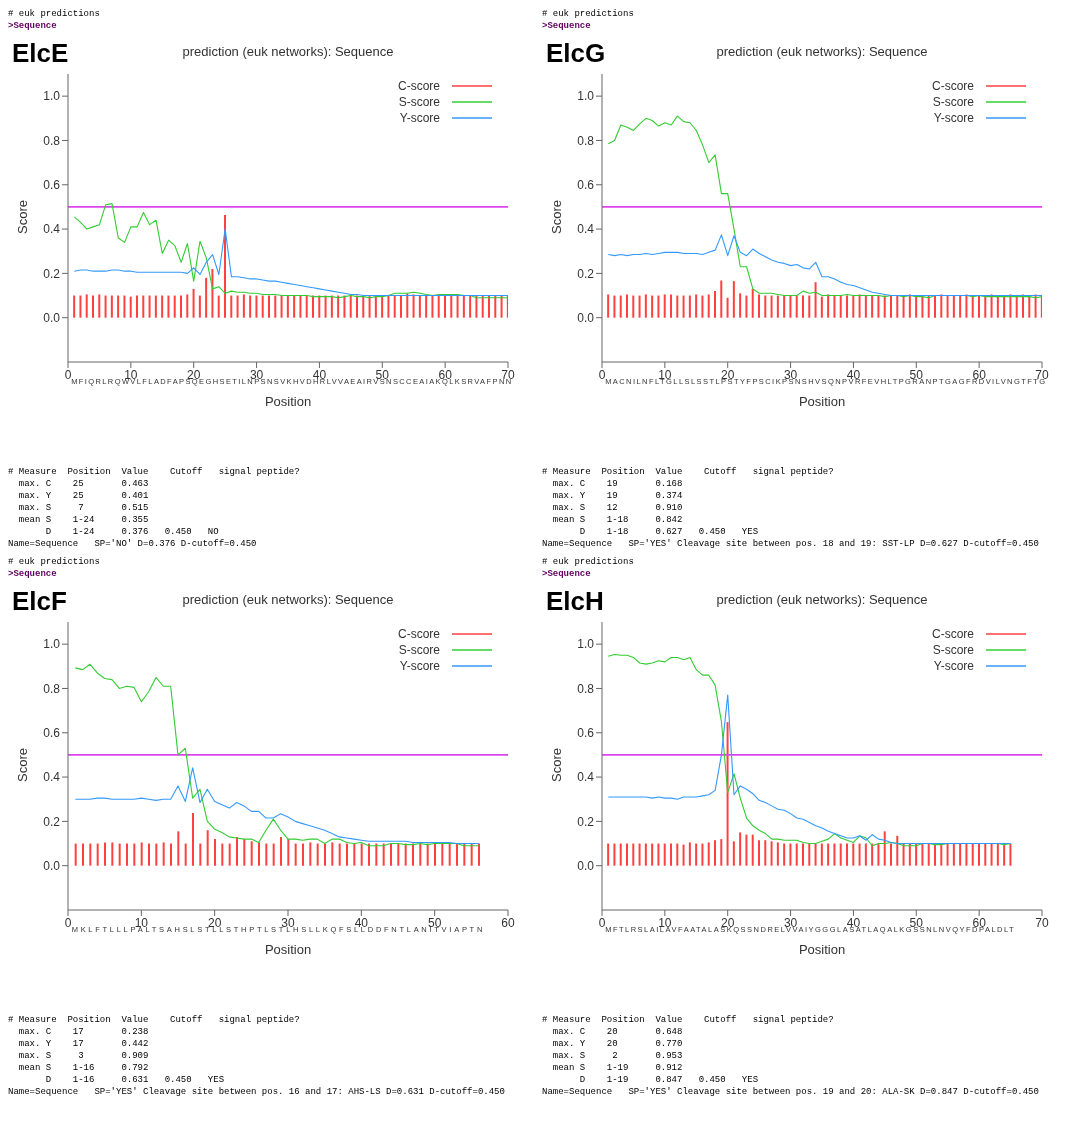 Image resolution: width=1081 pixels, height=1140 pixels. Describe the element at coordinates (952, 86) in the screenshot. I see `legend-label: C-score` at that location.